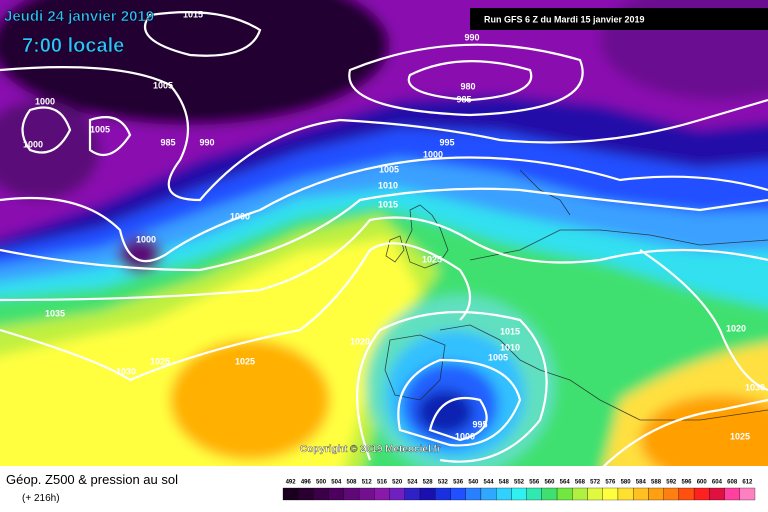 This screenshot has width=768, height=512. Describe the element at coordinates (412, 483) in the screenshot. I see `scale-label: 524` at that location.